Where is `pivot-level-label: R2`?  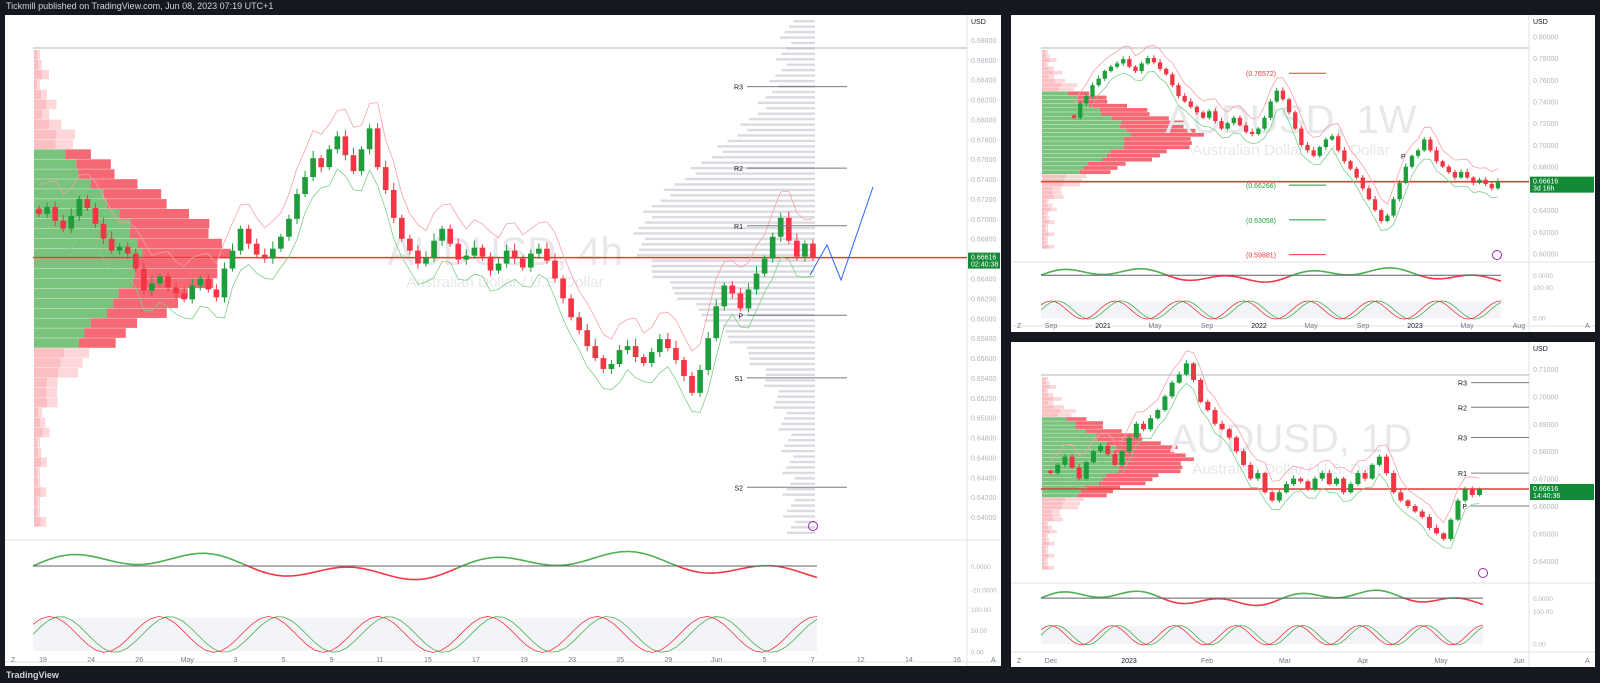
pivot-level-label: R2 is located at coordinates (1462, 408).